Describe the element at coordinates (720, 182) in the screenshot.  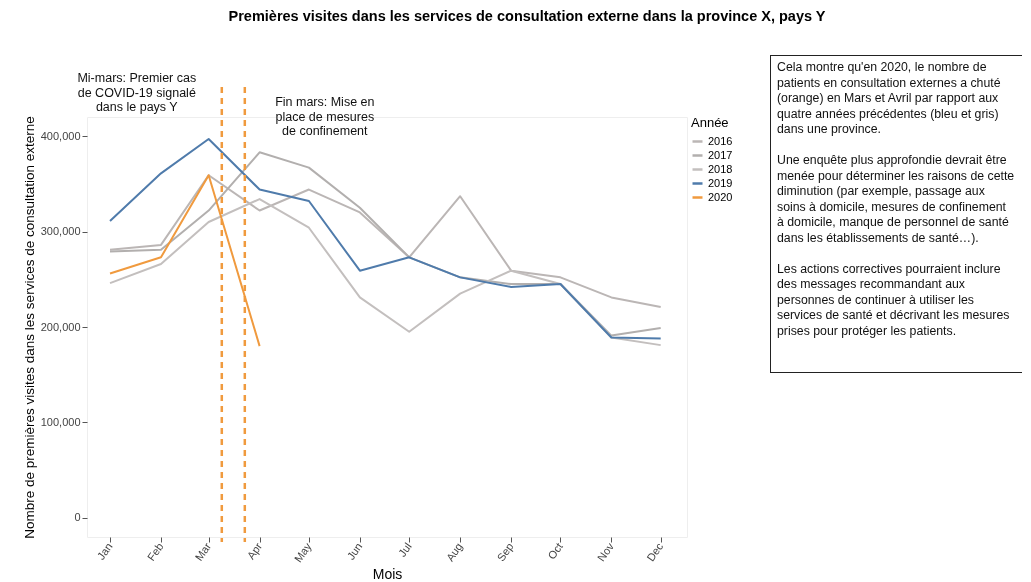
I see `legend-label: 2019` at that location.